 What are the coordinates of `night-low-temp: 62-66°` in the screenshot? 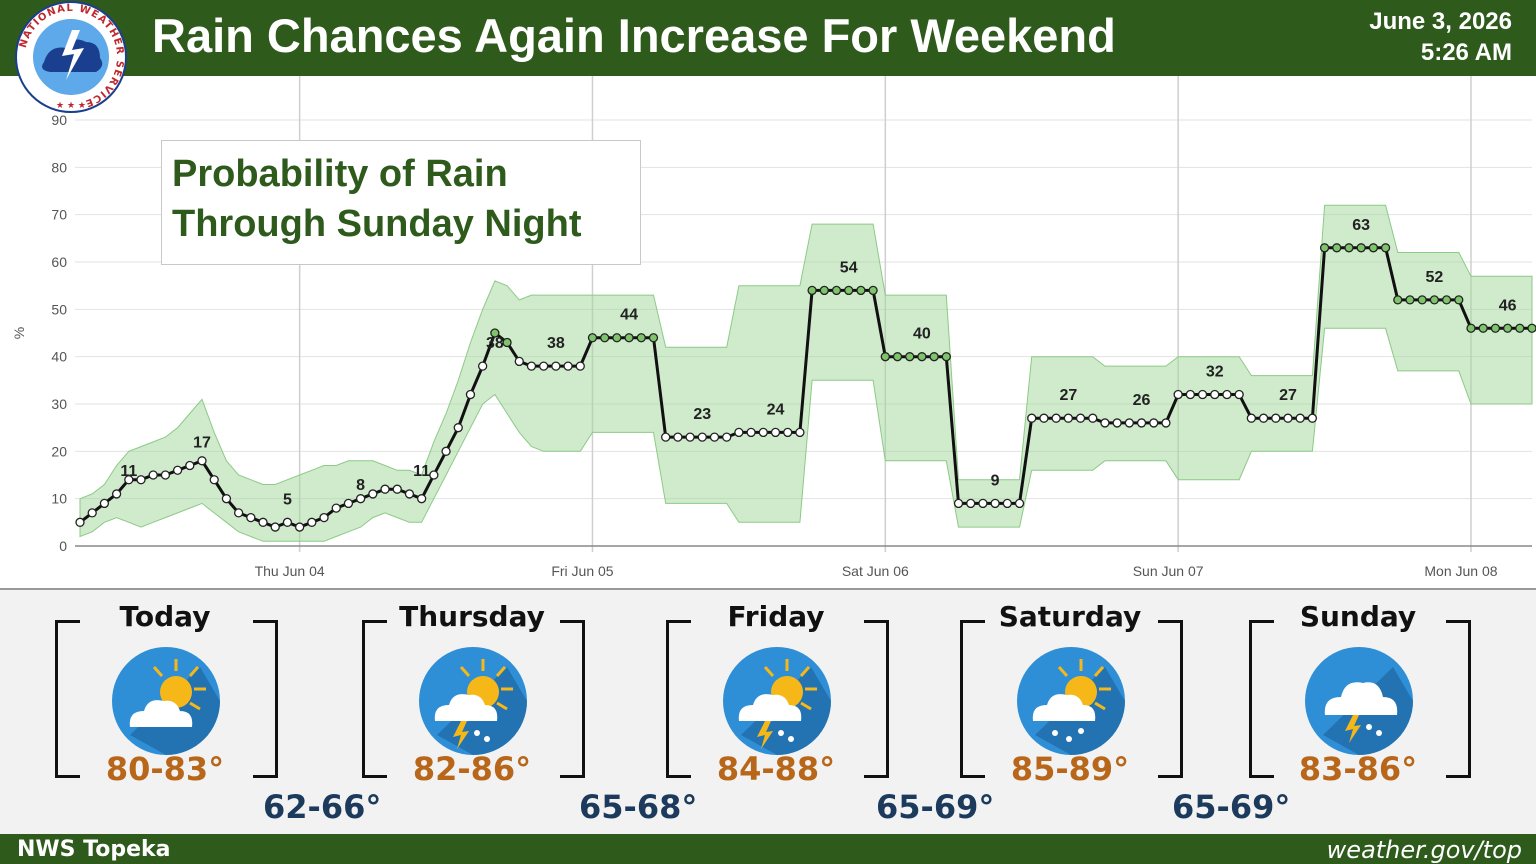 It's located at (322, 807).